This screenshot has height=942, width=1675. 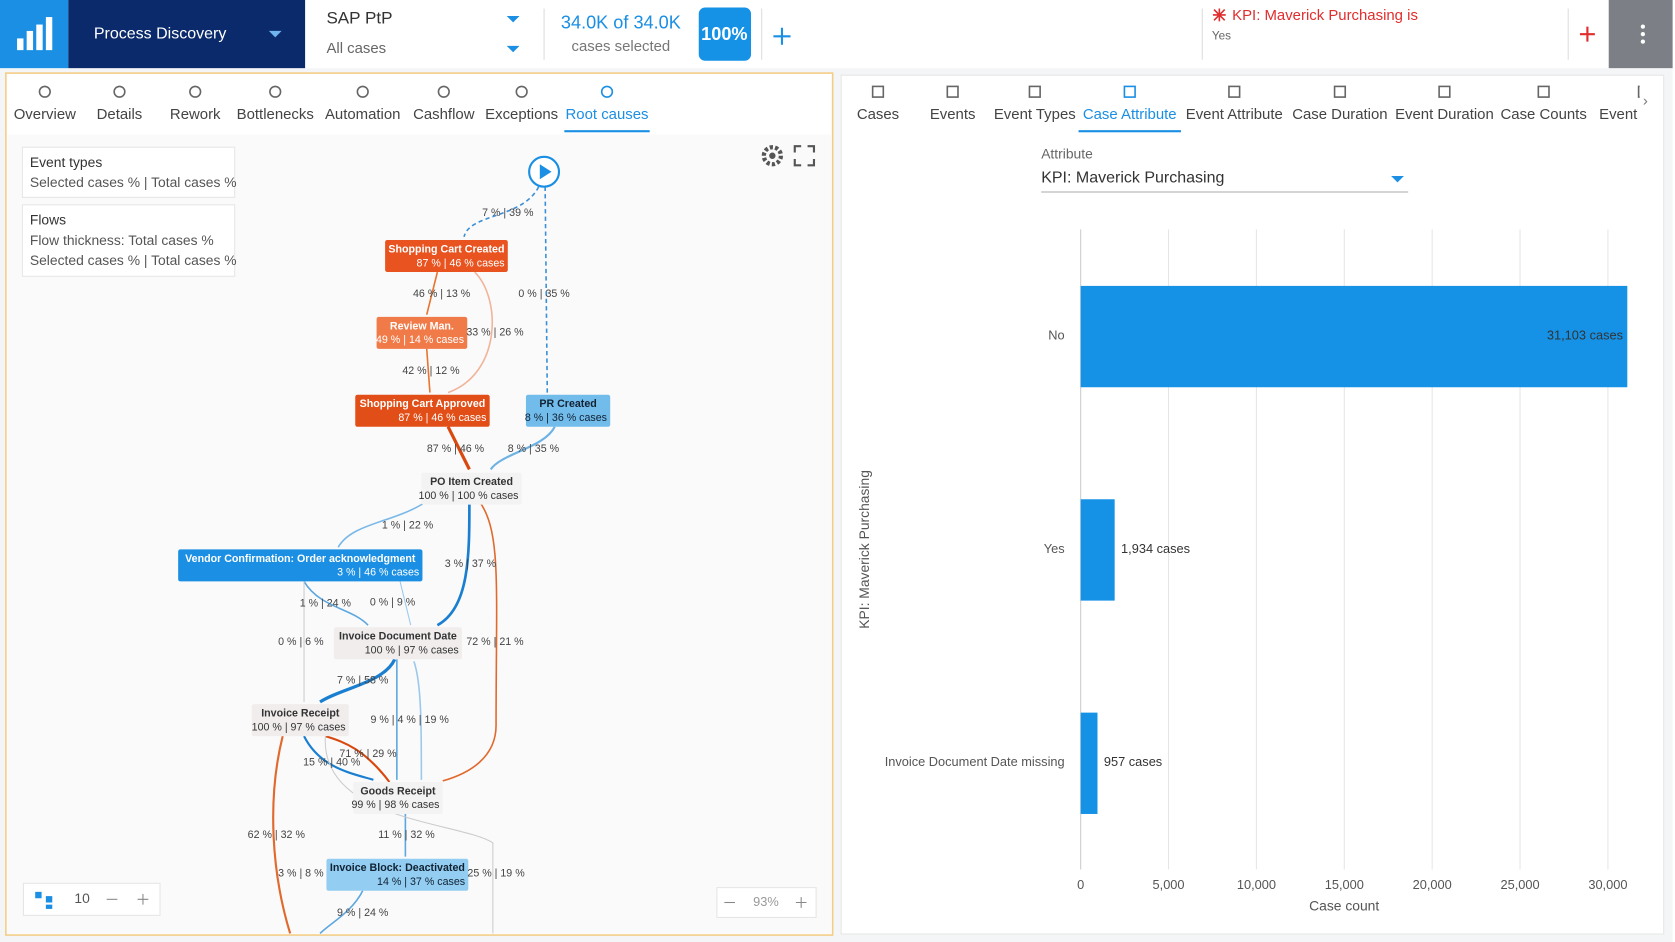 What do you see at coordinates (301, 642) in the screenshot?
I see `edge-label: 0 % | 6 %` at bounding box center [301, 642].